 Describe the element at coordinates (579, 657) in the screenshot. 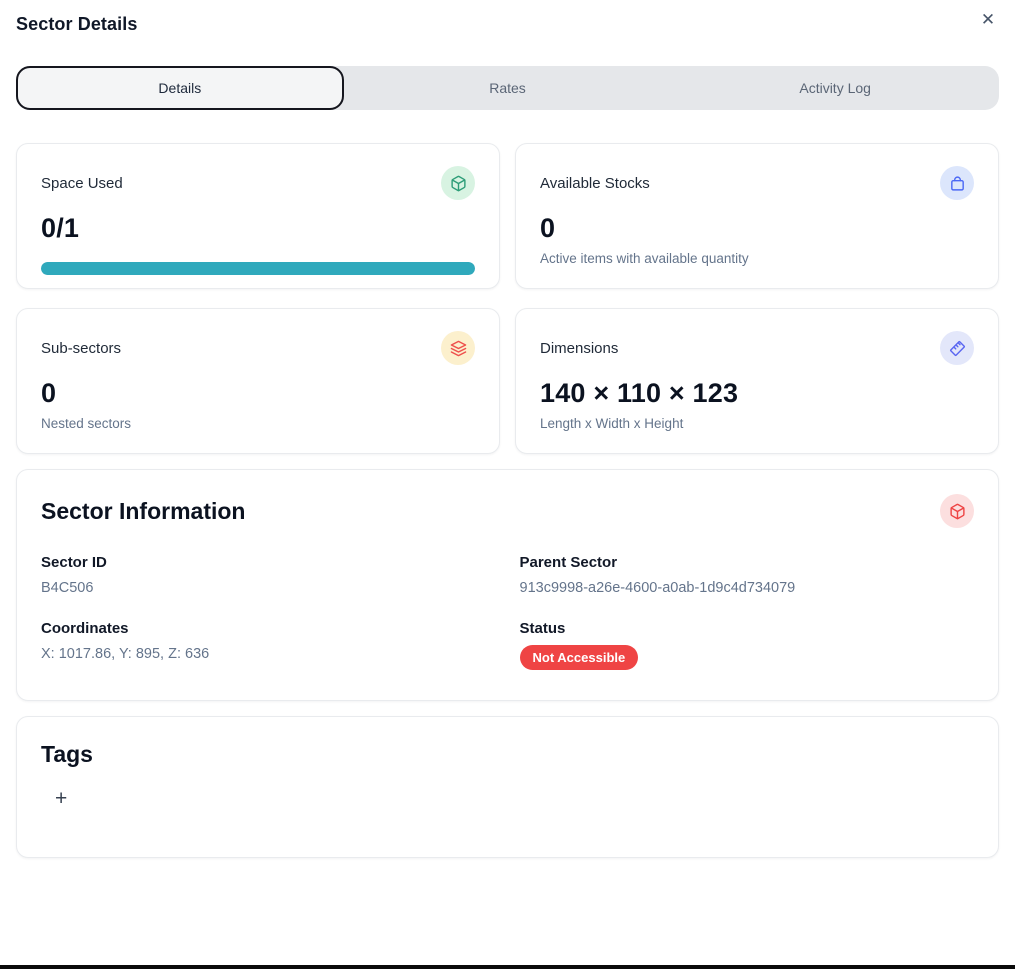

I see `status-badge: Not Accessible` at that location.